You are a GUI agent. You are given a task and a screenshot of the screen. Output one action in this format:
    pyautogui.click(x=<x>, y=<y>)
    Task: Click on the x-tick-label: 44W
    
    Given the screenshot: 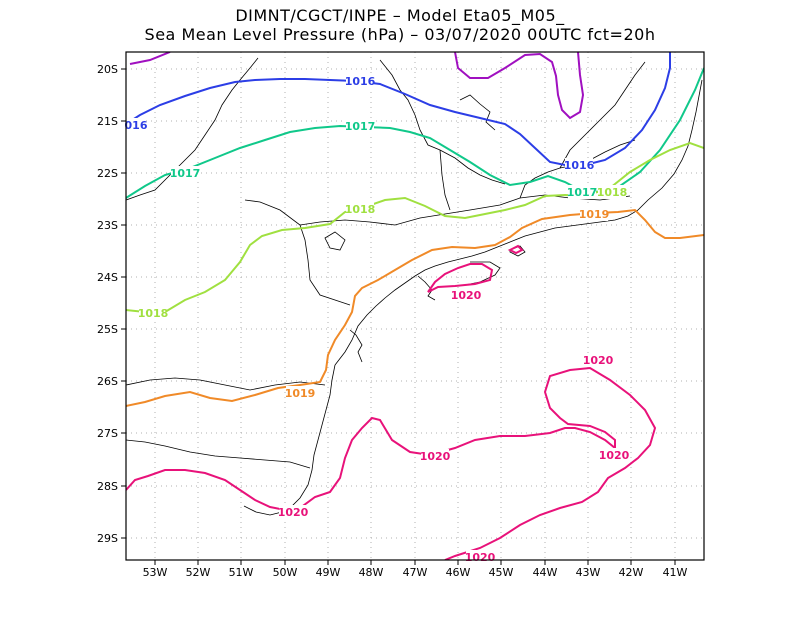 What is the action you would take?
    pyautogui.click(x=545, y=572)
    